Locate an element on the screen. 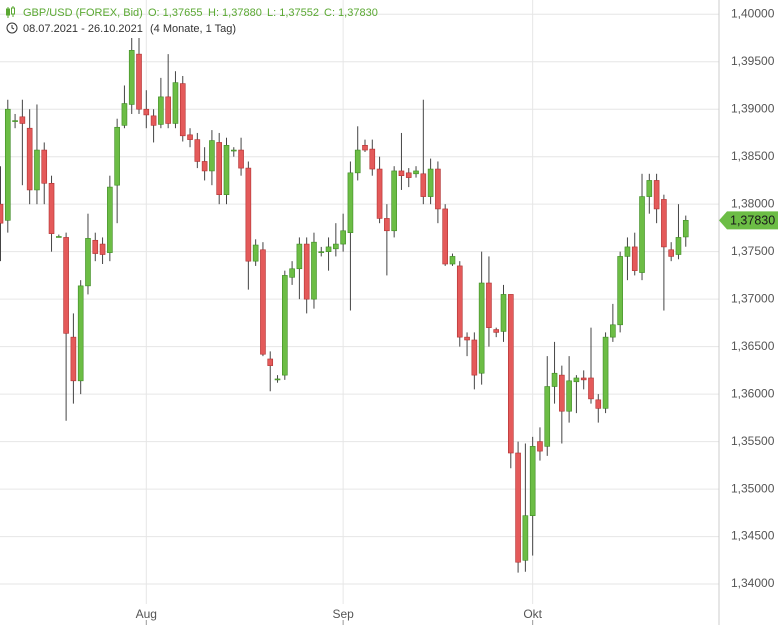 The height and width of the screenshot is (625, 780). candle-icon is located at coordinates (10, 12).